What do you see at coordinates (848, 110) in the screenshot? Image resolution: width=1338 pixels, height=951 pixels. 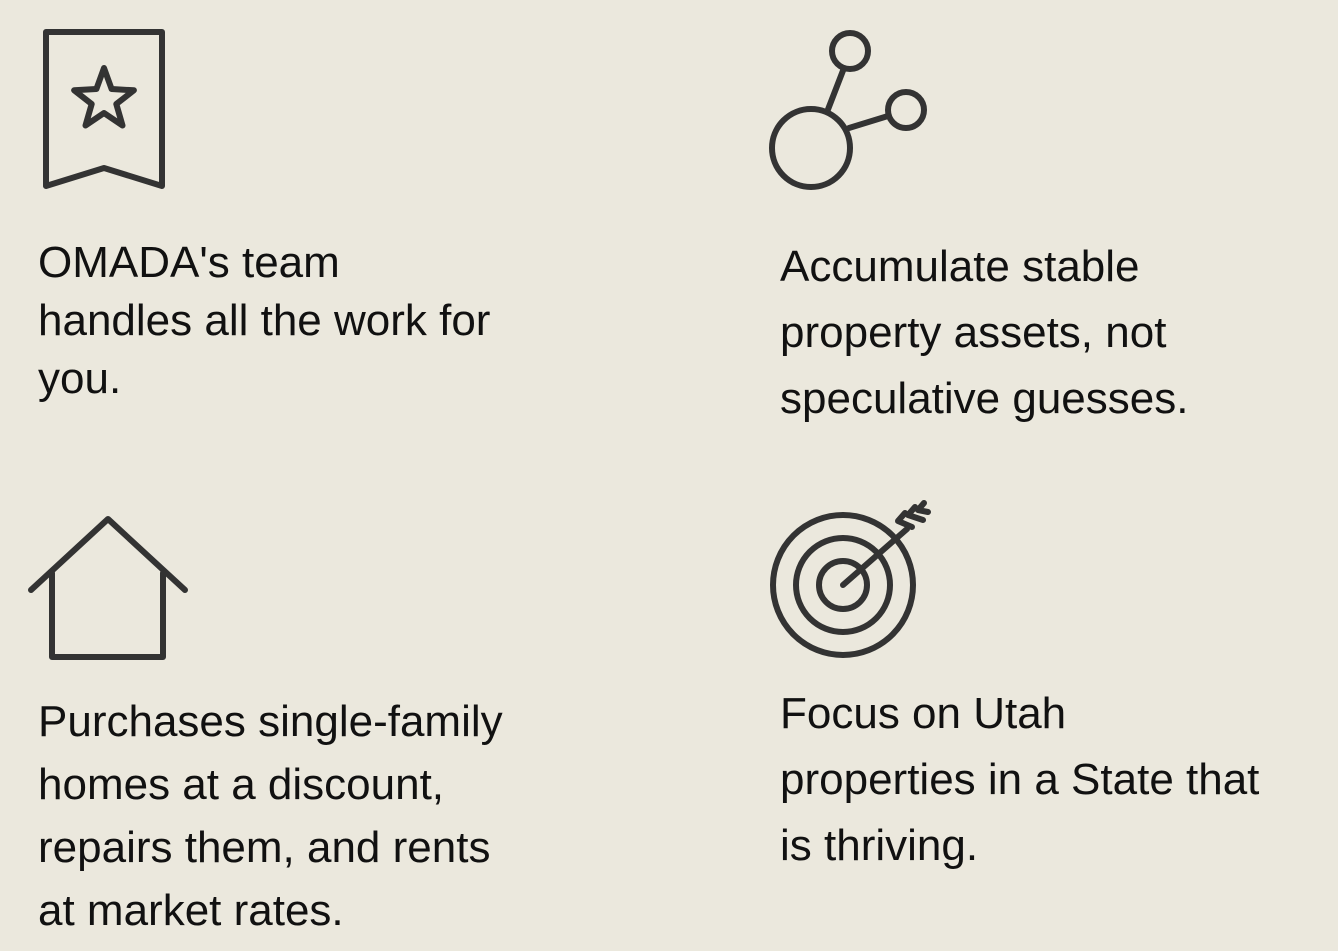 I see `molecule-network-icon` at bounding box center [848, 110].